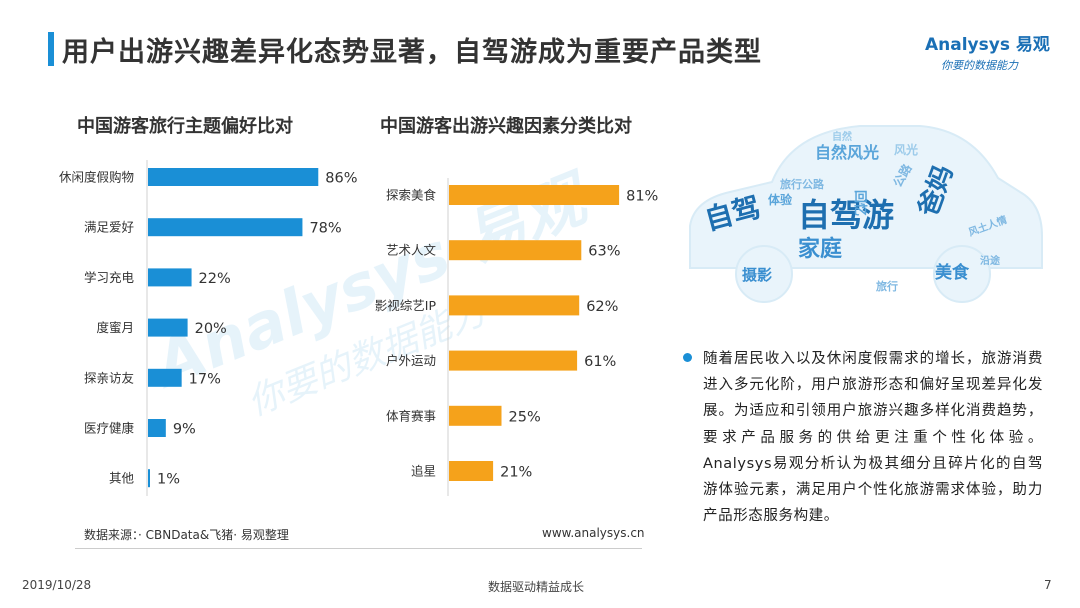 The image size is (1080, 608). I want to click on category-label: 度蜜月, so click(115, 327).